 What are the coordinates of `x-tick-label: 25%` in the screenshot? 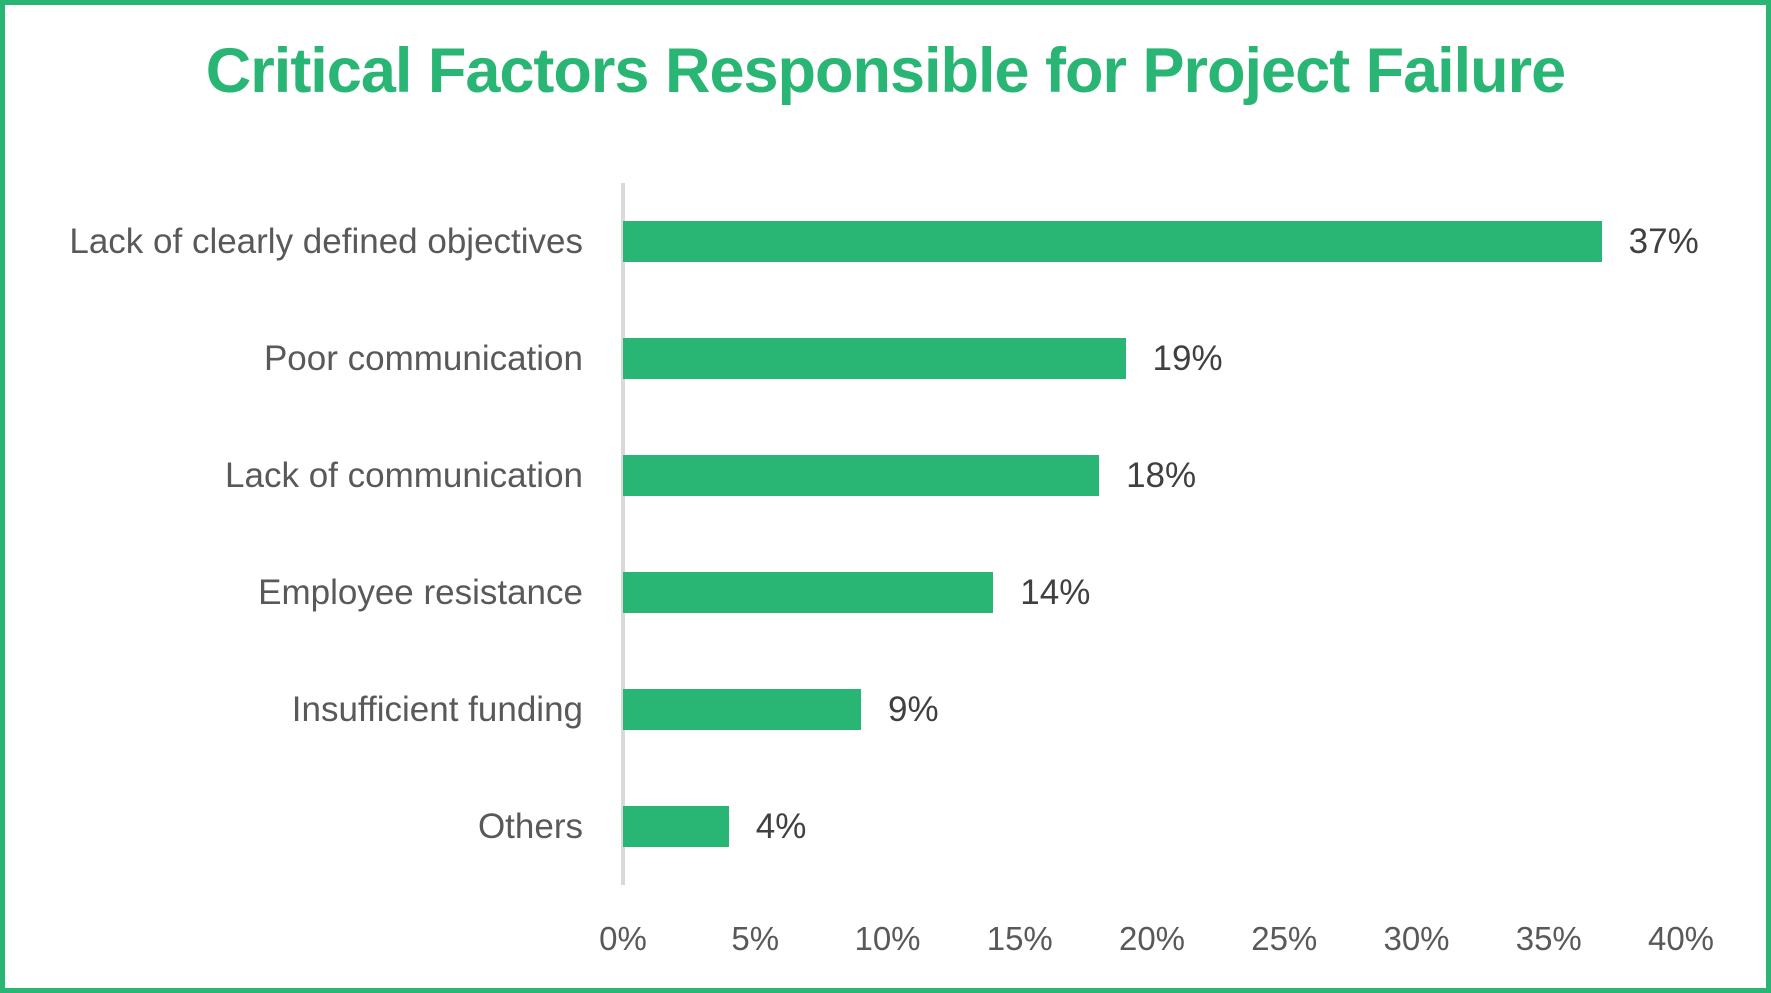 It's located at (1284, 938).